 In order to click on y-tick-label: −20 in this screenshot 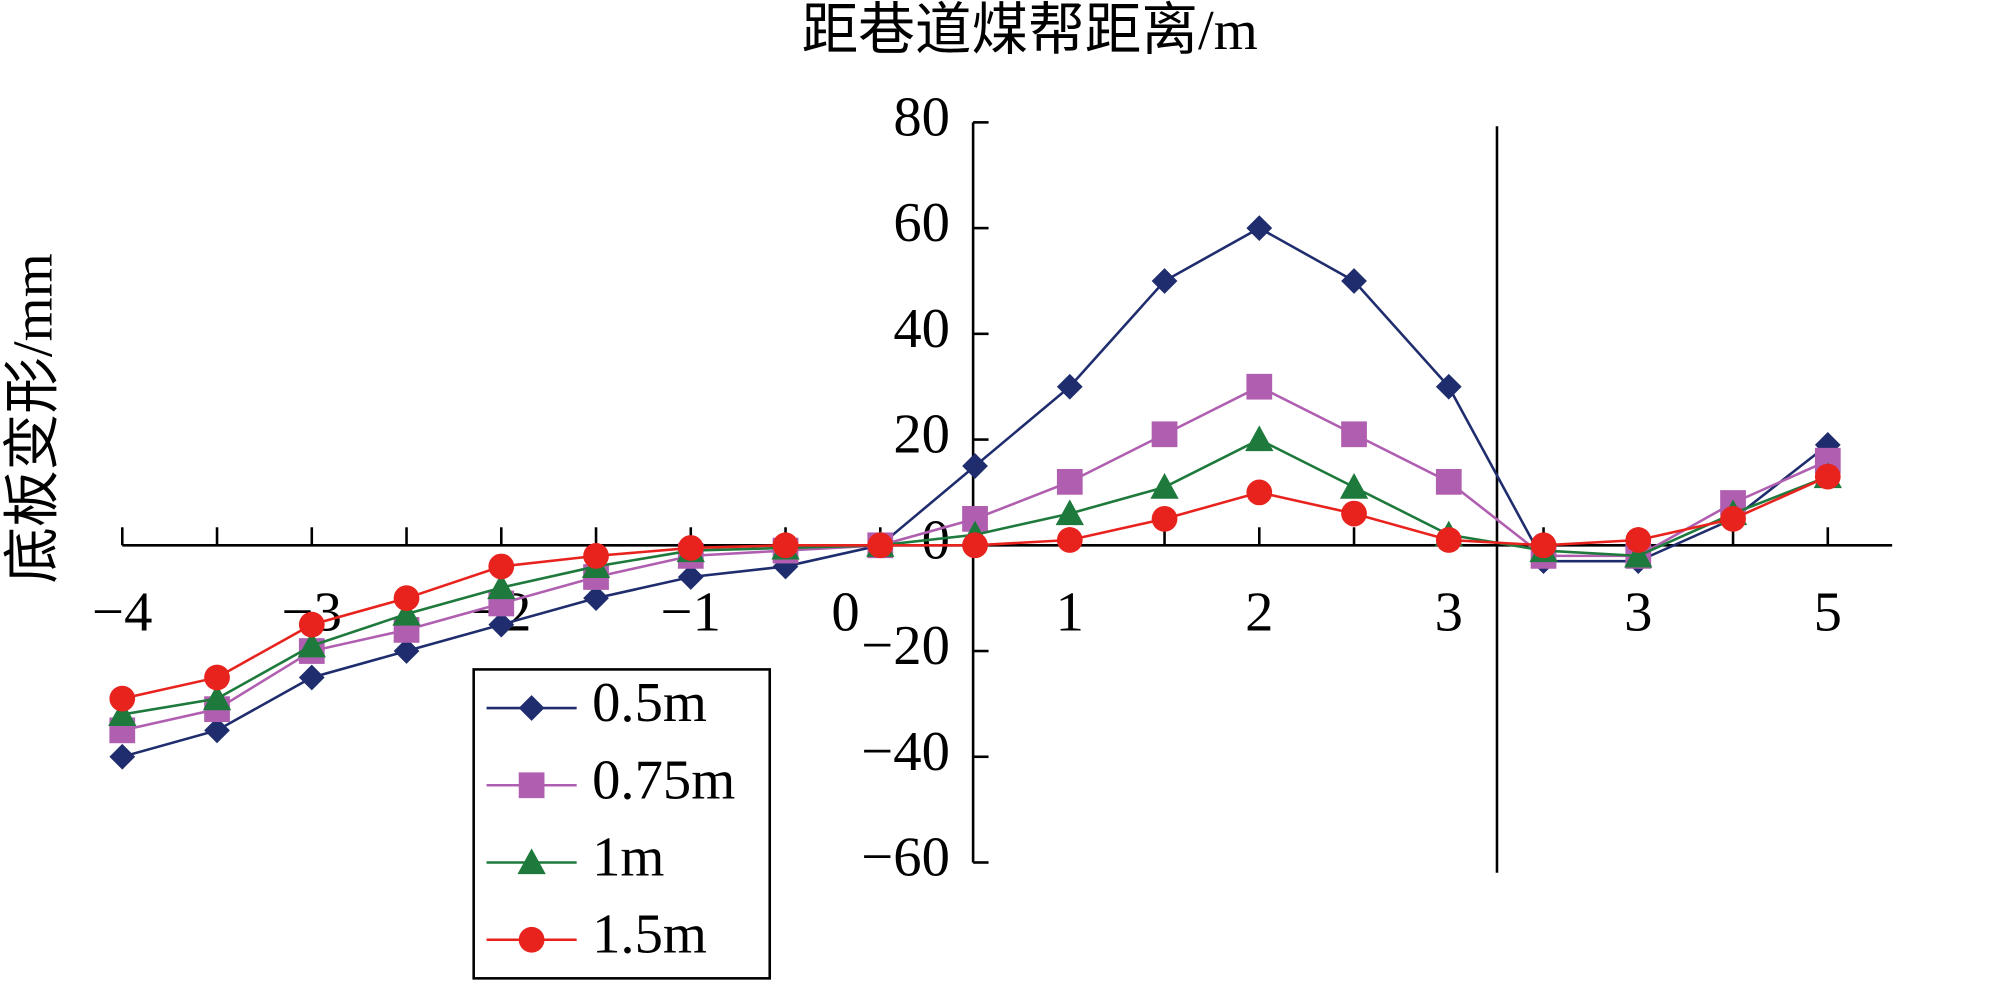, I will do `click(905, 646)`.